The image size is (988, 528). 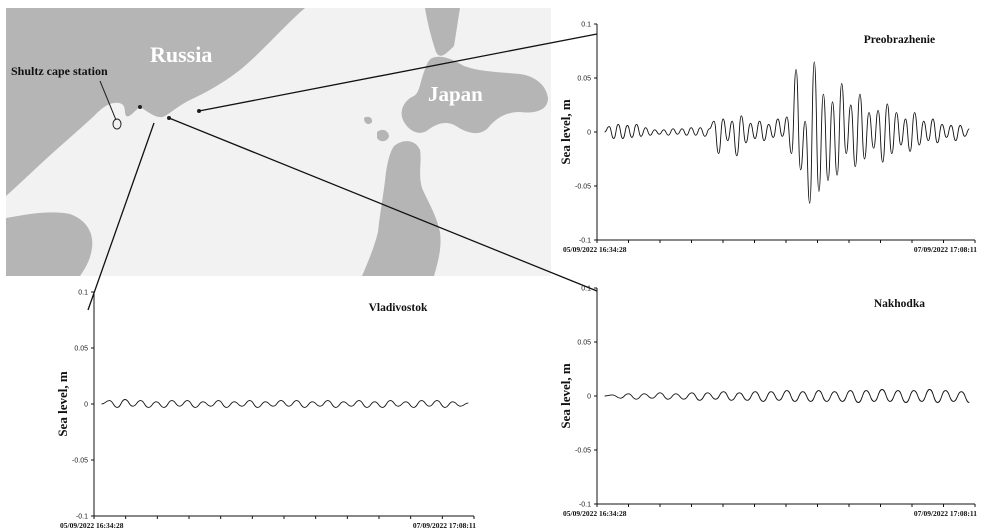 What do you see at coordinates (59, 71) in the screenshot?
I see `map-label-station: Shultz cape station` at bounding box center [59, 71].